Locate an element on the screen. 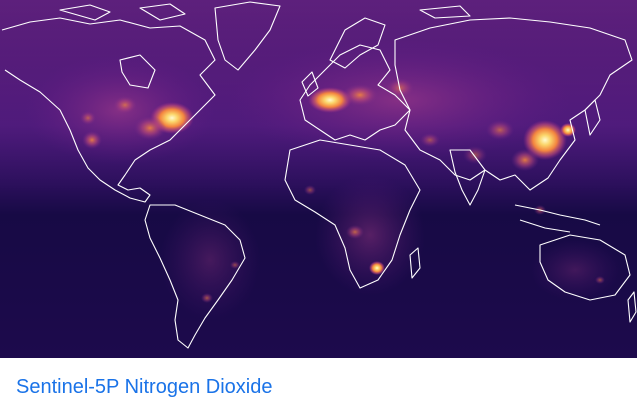  dataset-title-link: Sentinel-5P Nitrogen Dioxide is located at coordinates (144, 387).